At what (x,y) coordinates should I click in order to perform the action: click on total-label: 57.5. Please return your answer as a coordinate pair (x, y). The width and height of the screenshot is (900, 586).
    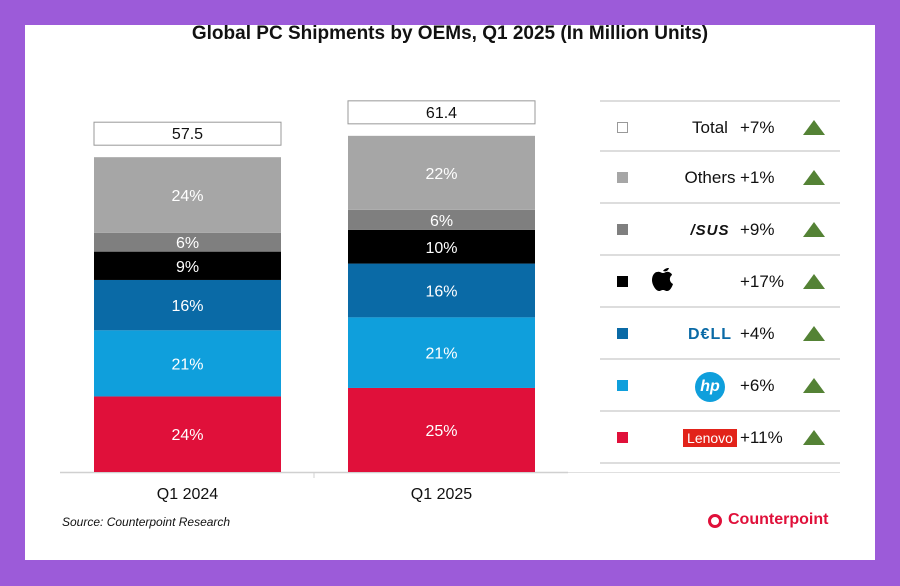
    Looking at the image, I should click on (187, 134).